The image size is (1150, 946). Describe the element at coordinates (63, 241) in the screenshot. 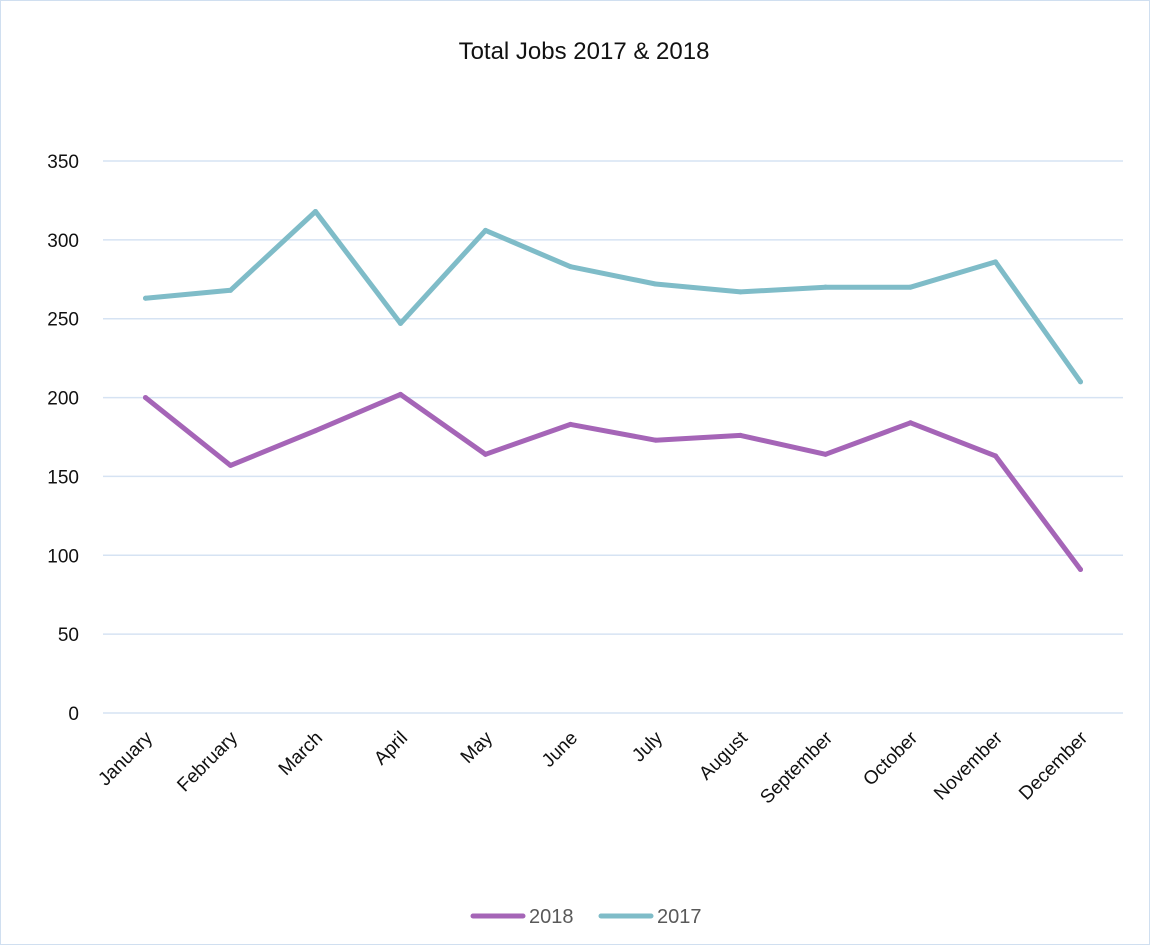

I see `y-tick-label: 300` at that location.